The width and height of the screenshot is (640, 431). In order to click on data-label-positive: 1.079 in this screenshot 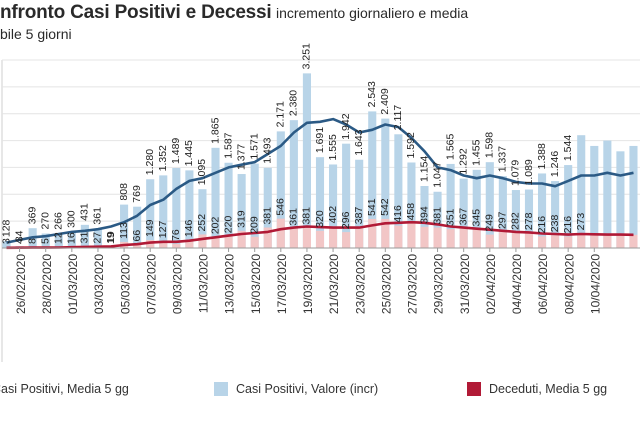, I will do `click(516, 173)`.